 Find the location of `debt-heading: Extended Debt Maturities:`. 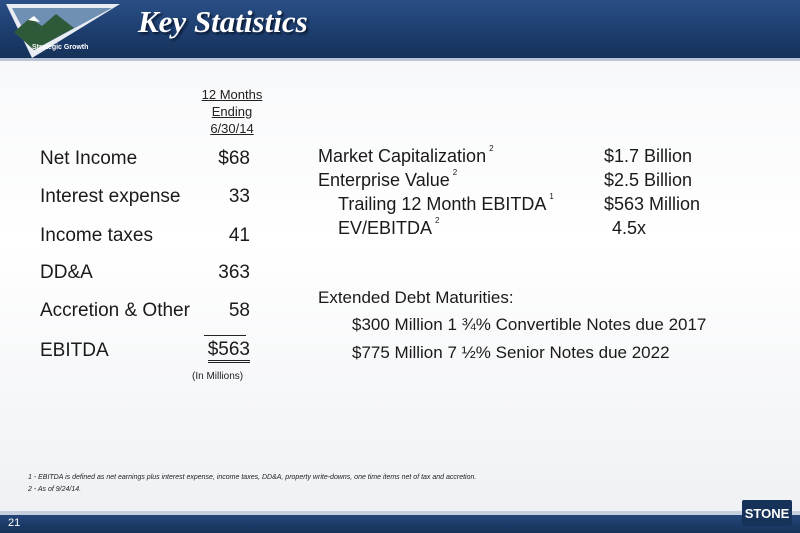

debt-heading: Extended Debt Maturities: is located at coordinates (416, 297).